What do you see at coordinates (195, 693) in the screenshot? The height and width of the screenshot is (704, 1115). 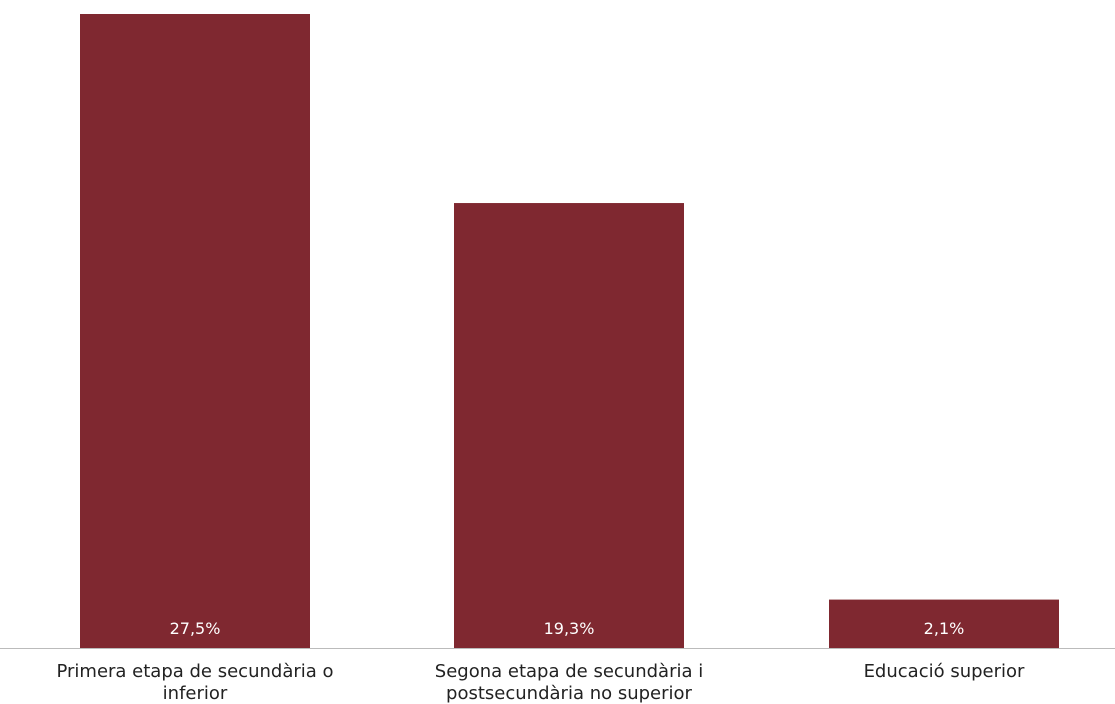 I see `category-label-line: inferior` at bounding box center [195, 693].